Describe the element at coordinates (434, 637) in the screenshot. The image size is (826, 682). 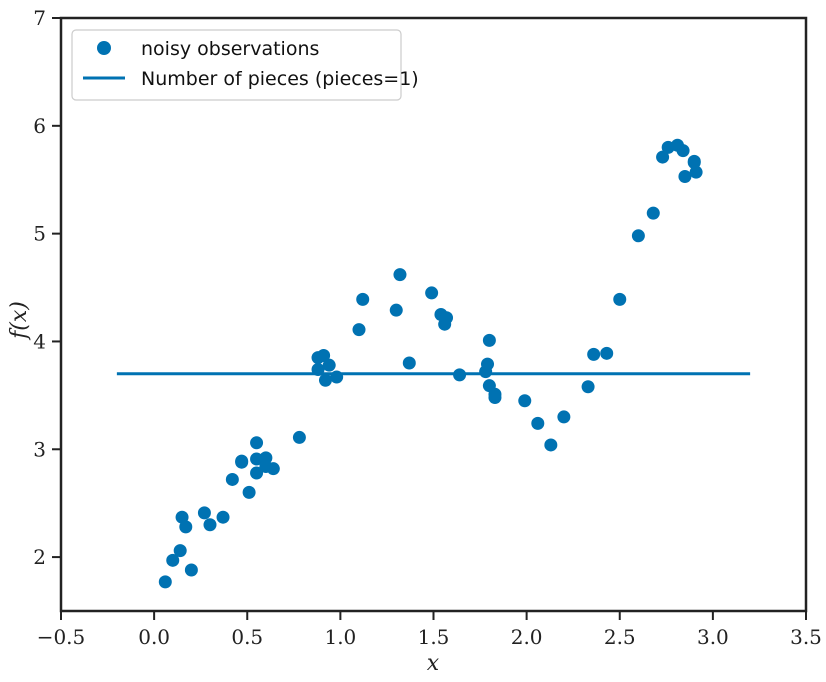
I see `x-tick-label: 1.5` at that location.